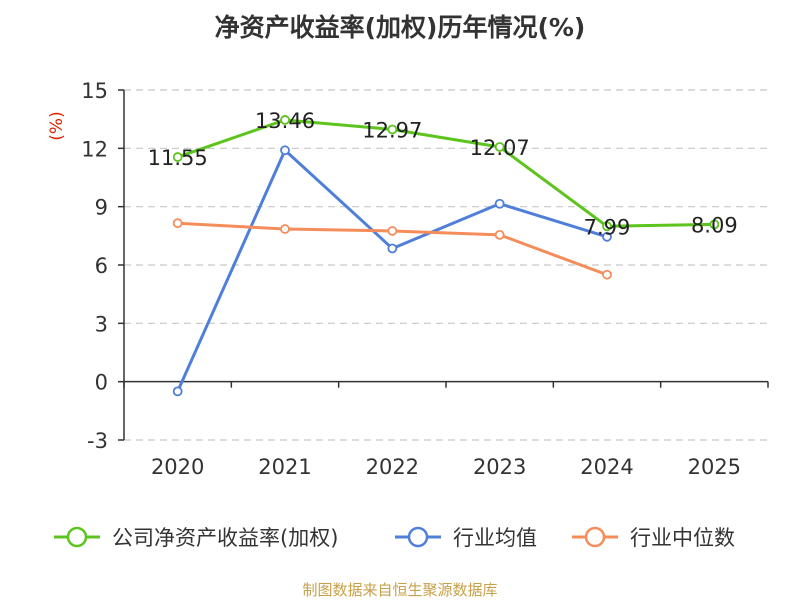 This screenshot has height=600, width=800. I want to click on legend-label: 行业均值, so click(495, 538).